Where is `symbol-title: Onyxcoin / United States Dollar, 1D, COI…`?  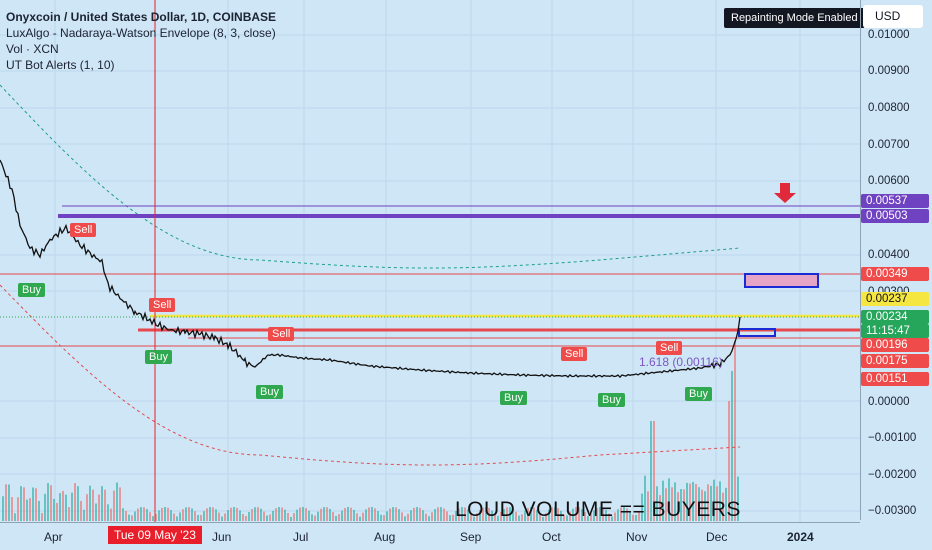 symbol-title: Onyxcoin / United States Dollar, 1D, COI… is located at coordinates (141, 17).